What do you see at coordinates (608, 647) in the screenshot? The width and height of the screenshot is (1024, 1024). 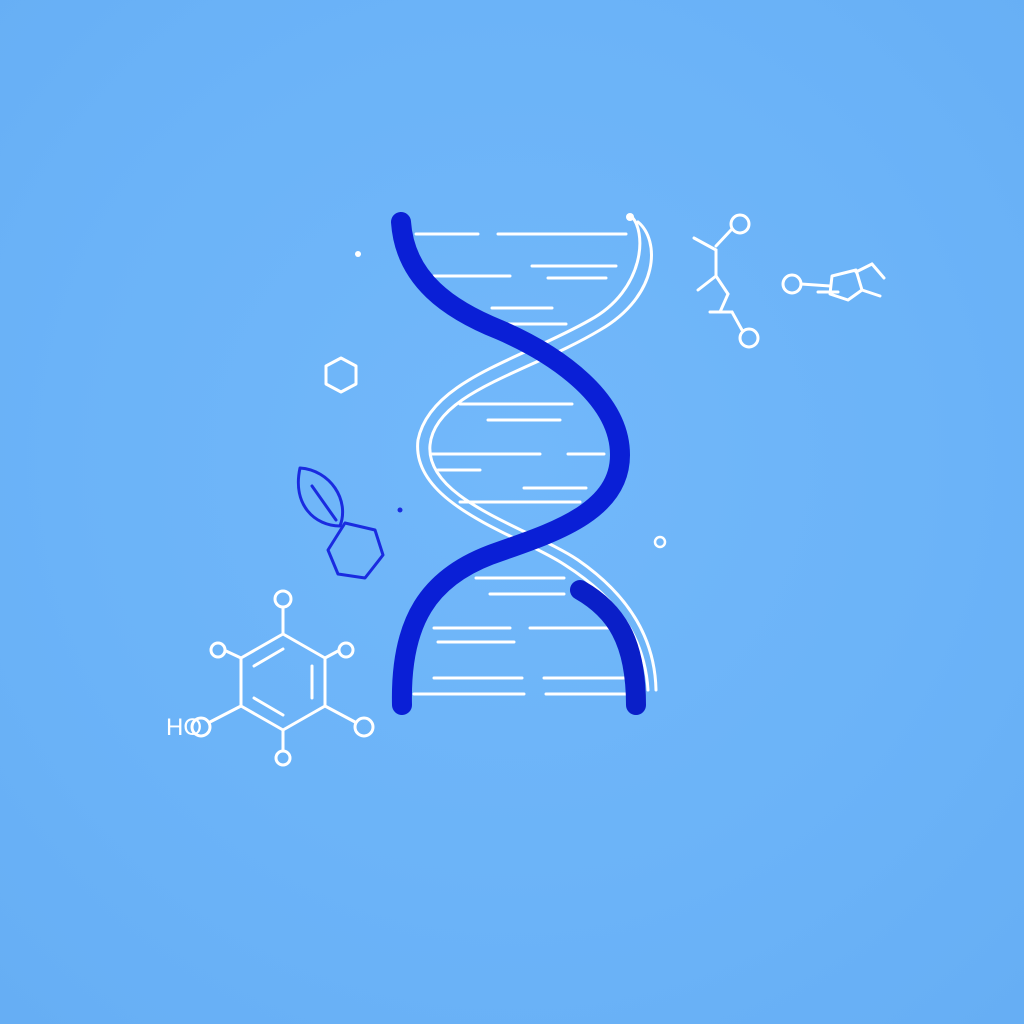 I see `dna-front-strand-tail` at bounding box center [608, 647].